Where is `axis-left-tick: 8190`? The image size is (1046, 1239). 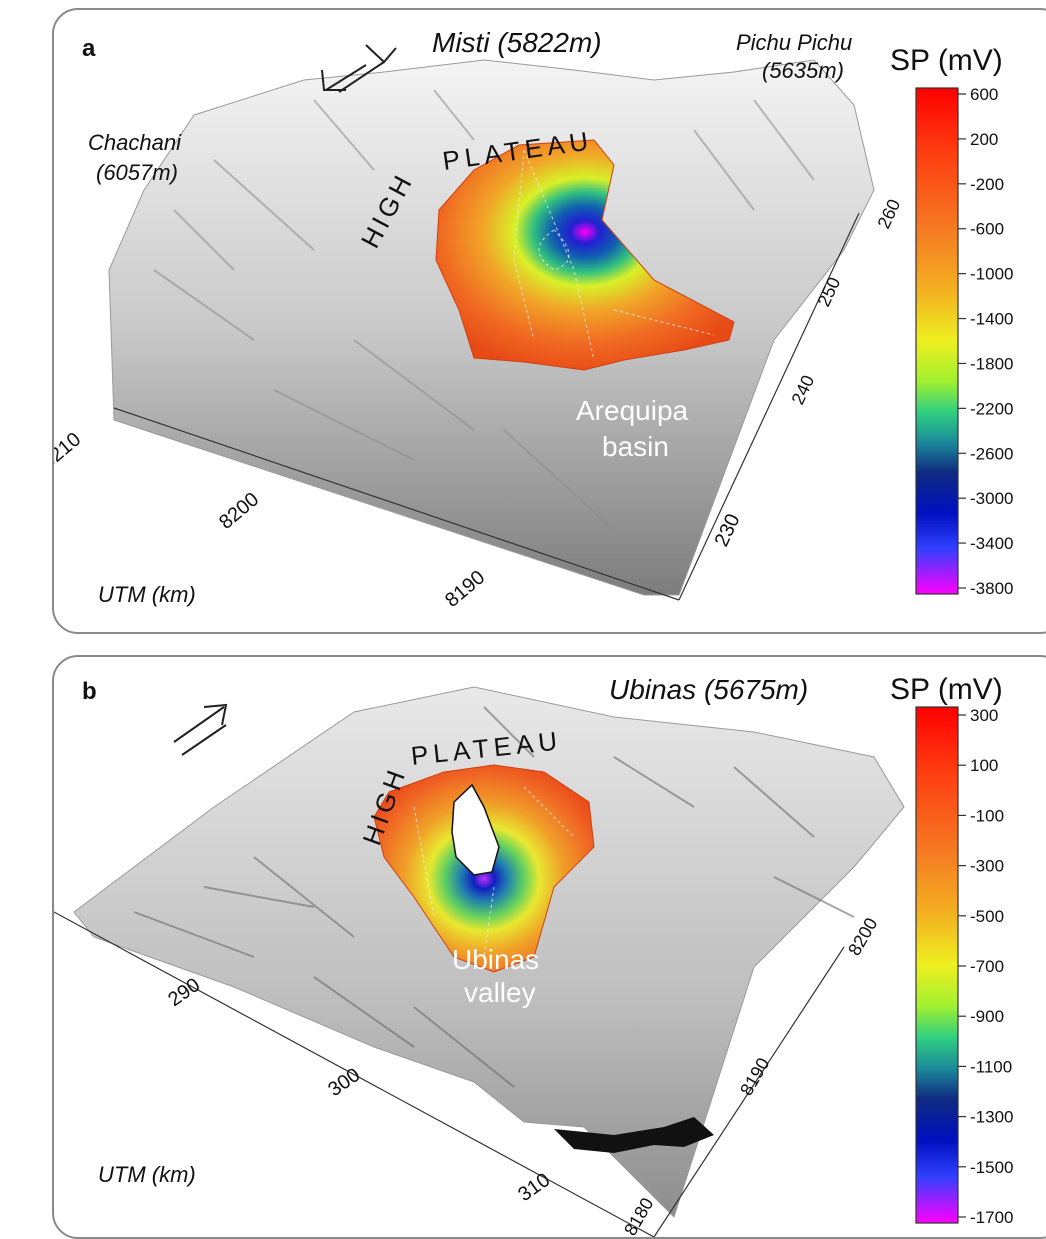
axis-left-tick: 8190 is located at coordinates (465, 588).